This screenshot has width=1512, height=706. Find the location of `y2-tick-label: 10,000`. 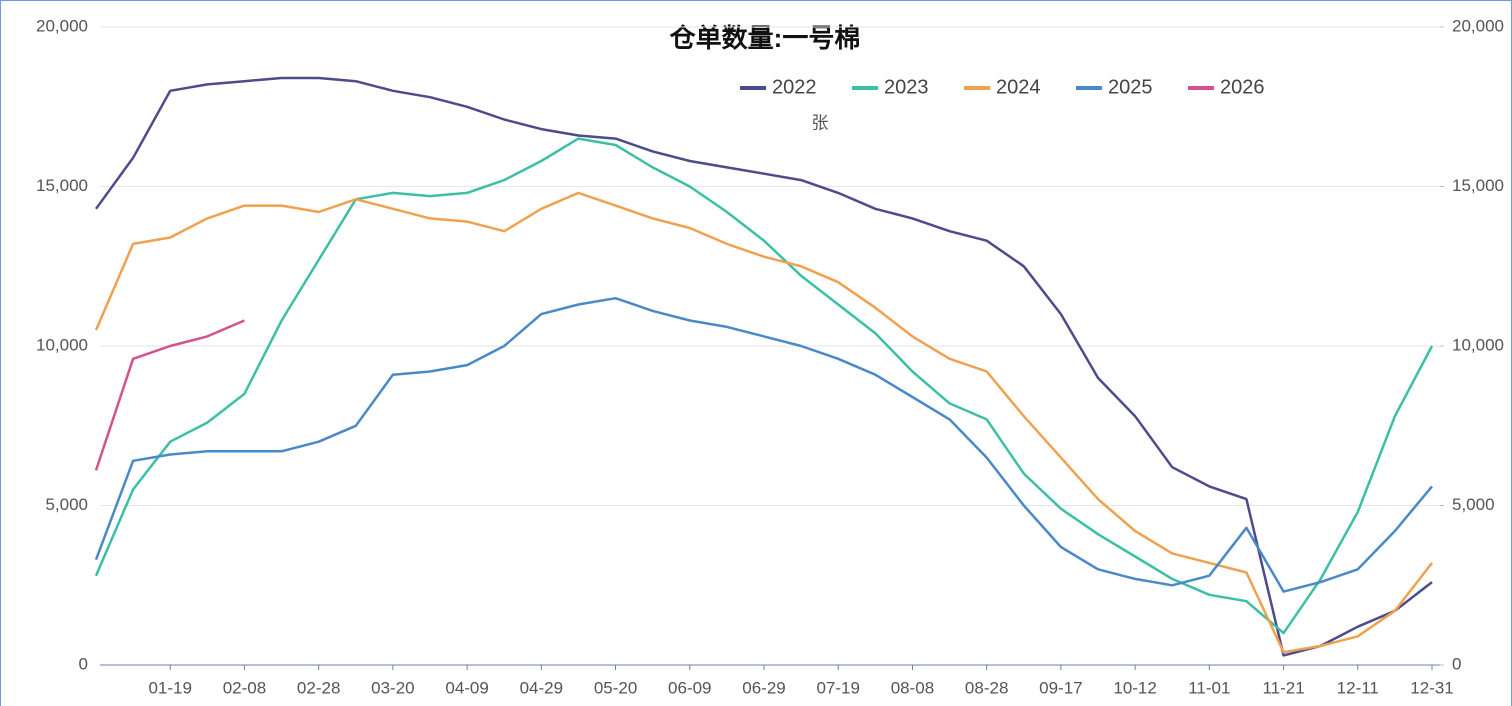

y2-tick-label: 10,000 is located at coordinates (1478, 344).